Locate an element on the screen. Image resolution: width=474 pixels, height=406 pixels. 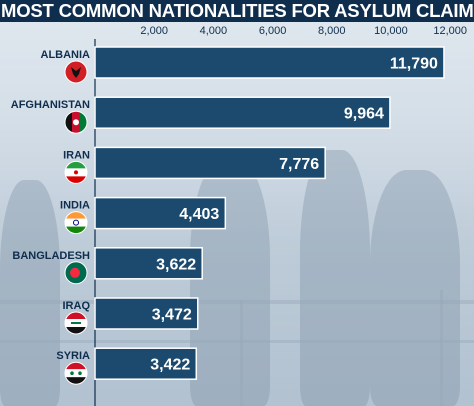
x-tick-label: 4,000 is located at coordinates (214, 31).